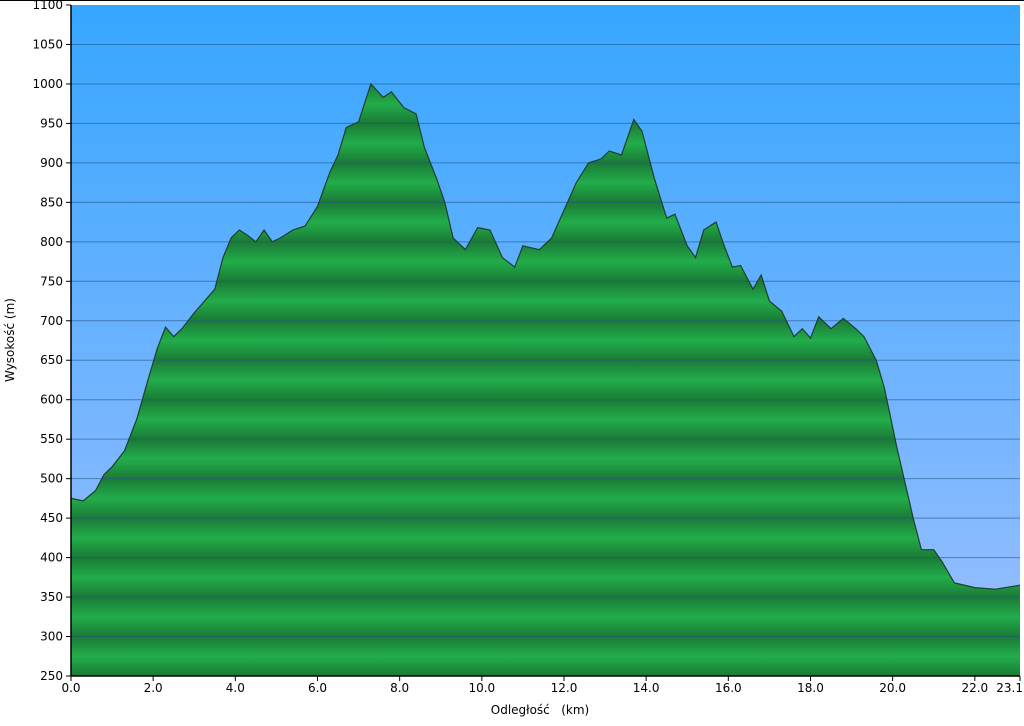 The height and width of the screenshot is (726, 1024). What do you see at coordinates (51, 242) in the screenshot?
I see `y-tick-label: 800` at bounding box center [51, 242].